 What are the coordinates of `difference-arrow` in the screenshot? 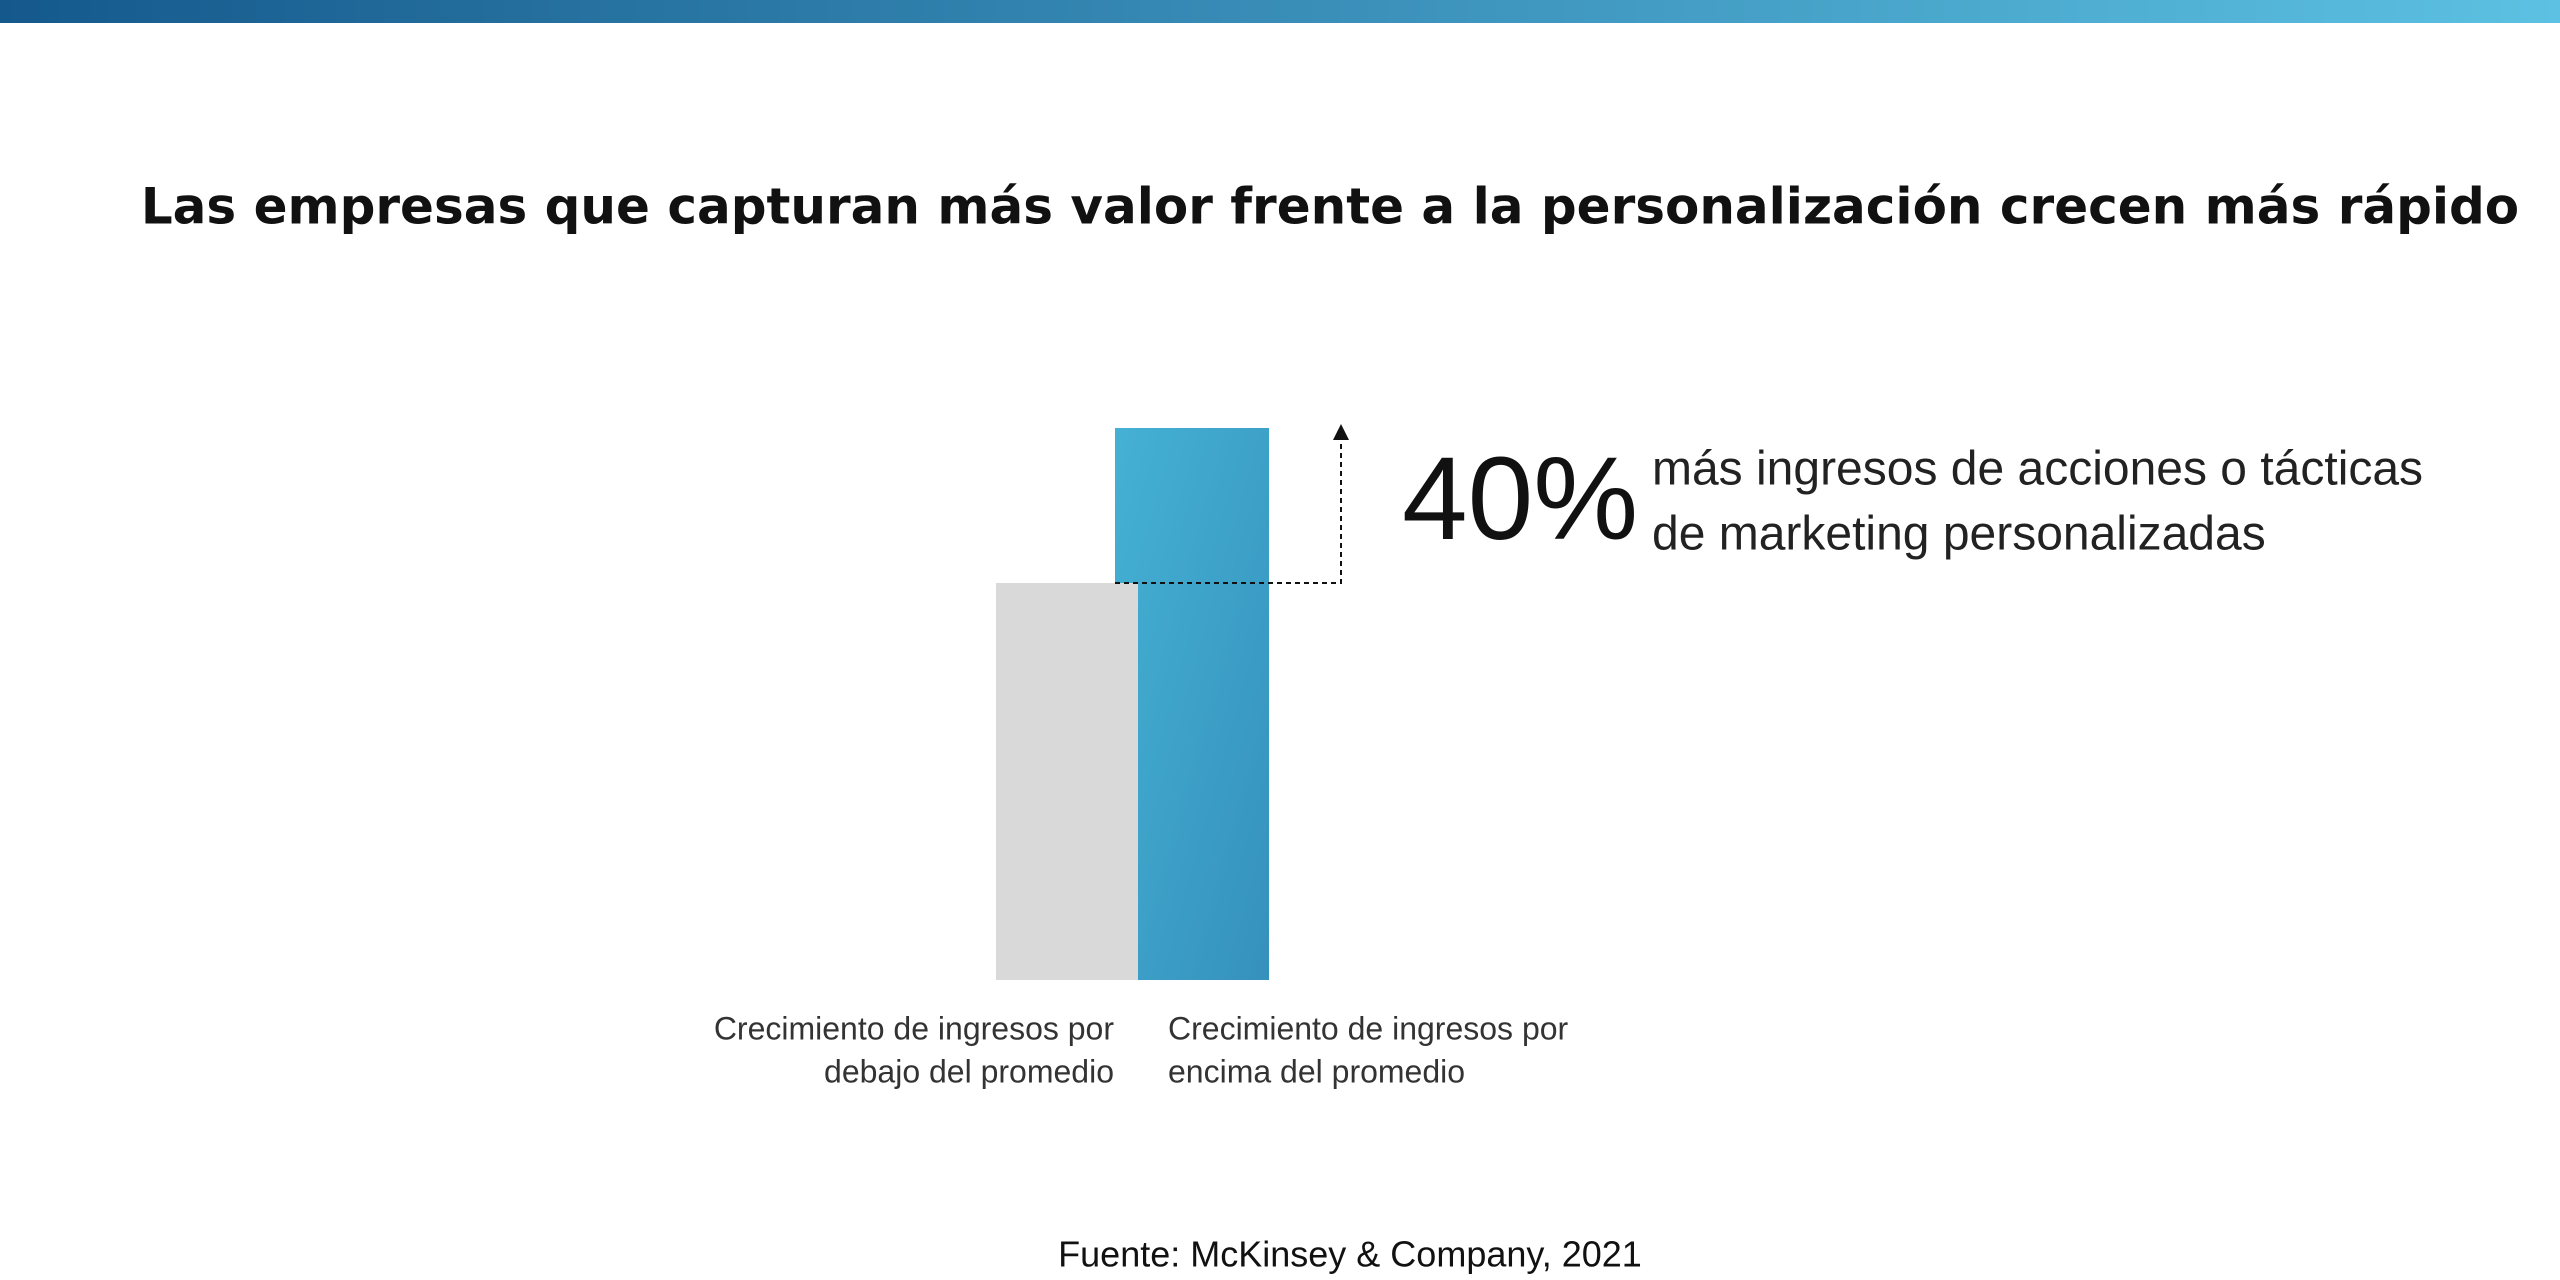 It's located at (1232, 504).